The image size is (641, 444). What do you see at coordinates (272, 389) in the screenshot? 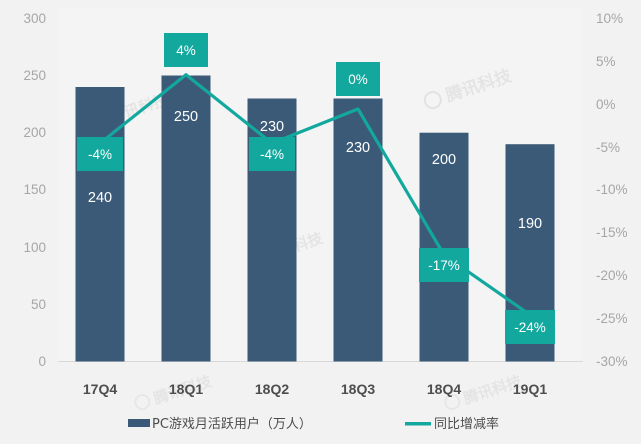
I see `category-label-18Q2: 18Q2` at bounding box center [272, 389].